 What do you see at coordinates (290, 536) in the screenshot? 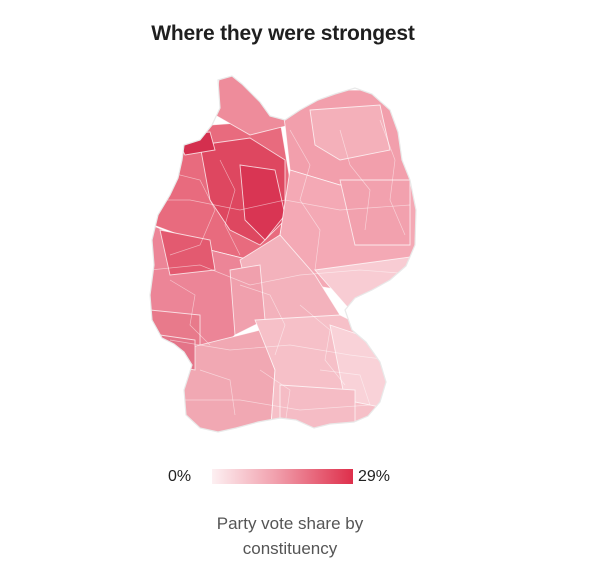
I see `legend-caption: Party vote share by constituency` at bounding box center [290, 536].